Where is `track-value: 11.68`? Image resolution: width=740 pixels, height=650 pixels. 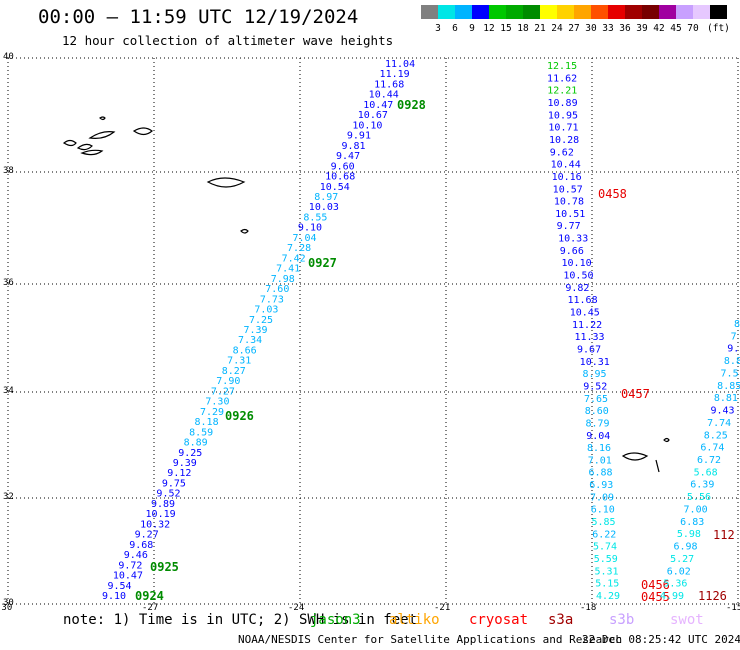 track-value: 11.68 is located at coordinates (389, 84).